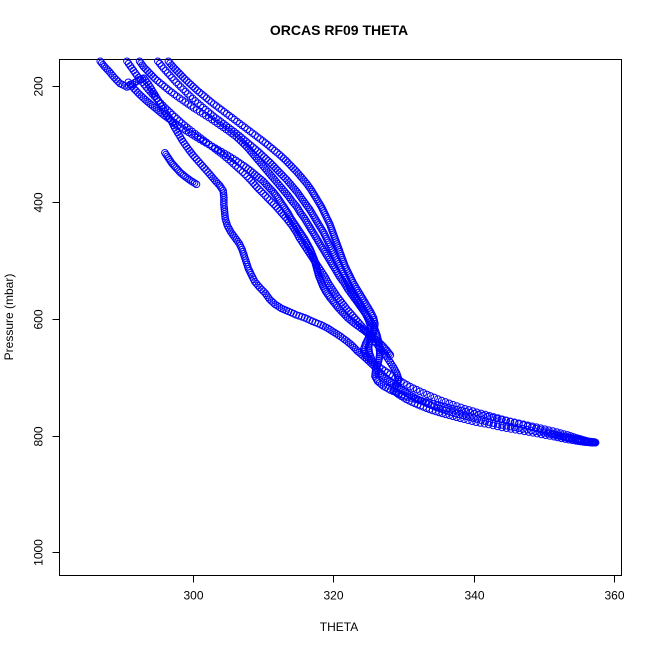 This screenshot has height=650, width=650. I want to click on x-tick-label: 320, so click(333, 596).